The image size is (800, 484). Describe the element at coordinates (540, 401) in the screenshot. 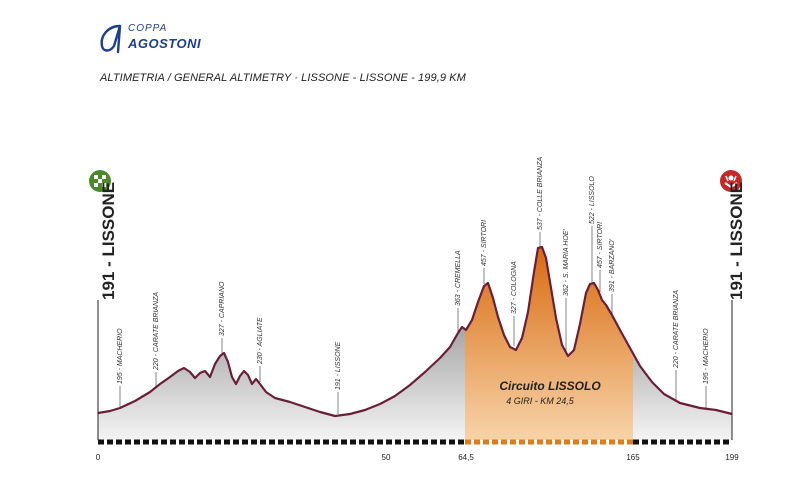

I see `circuit-subtitle: 4 GIRI - KM 24,5` at that location.